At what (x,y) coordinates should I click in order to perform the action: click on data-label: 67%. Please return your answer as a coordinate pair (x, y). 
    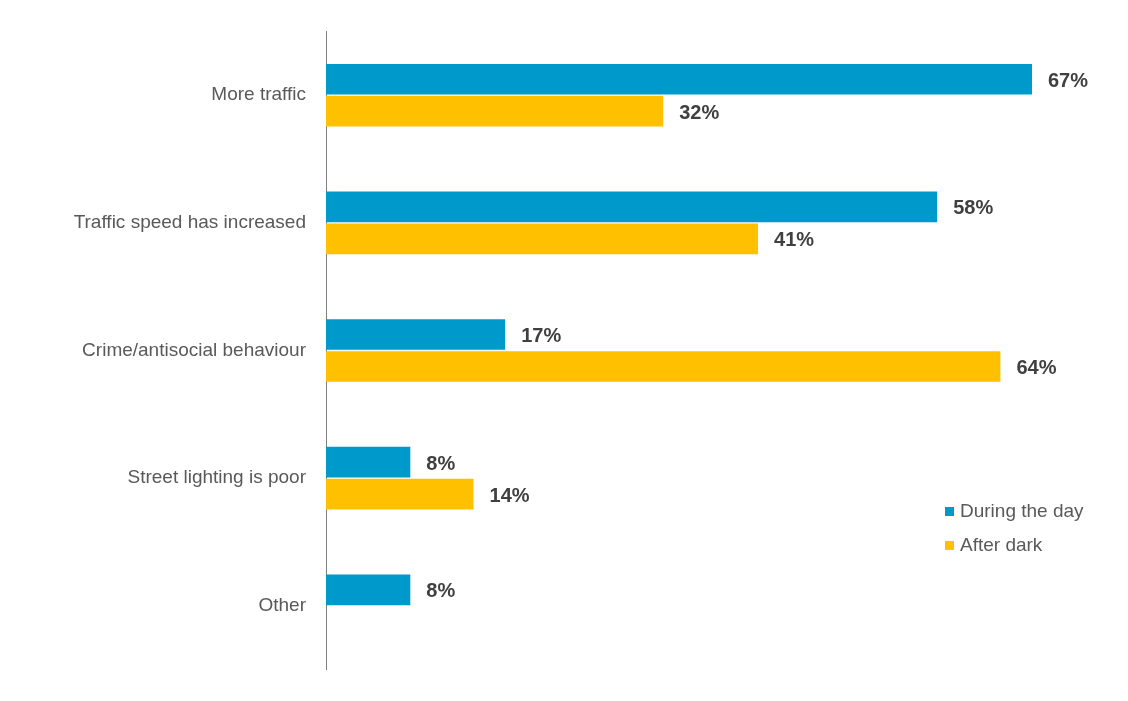
    Looking at the image, I should click on (1068, 79).